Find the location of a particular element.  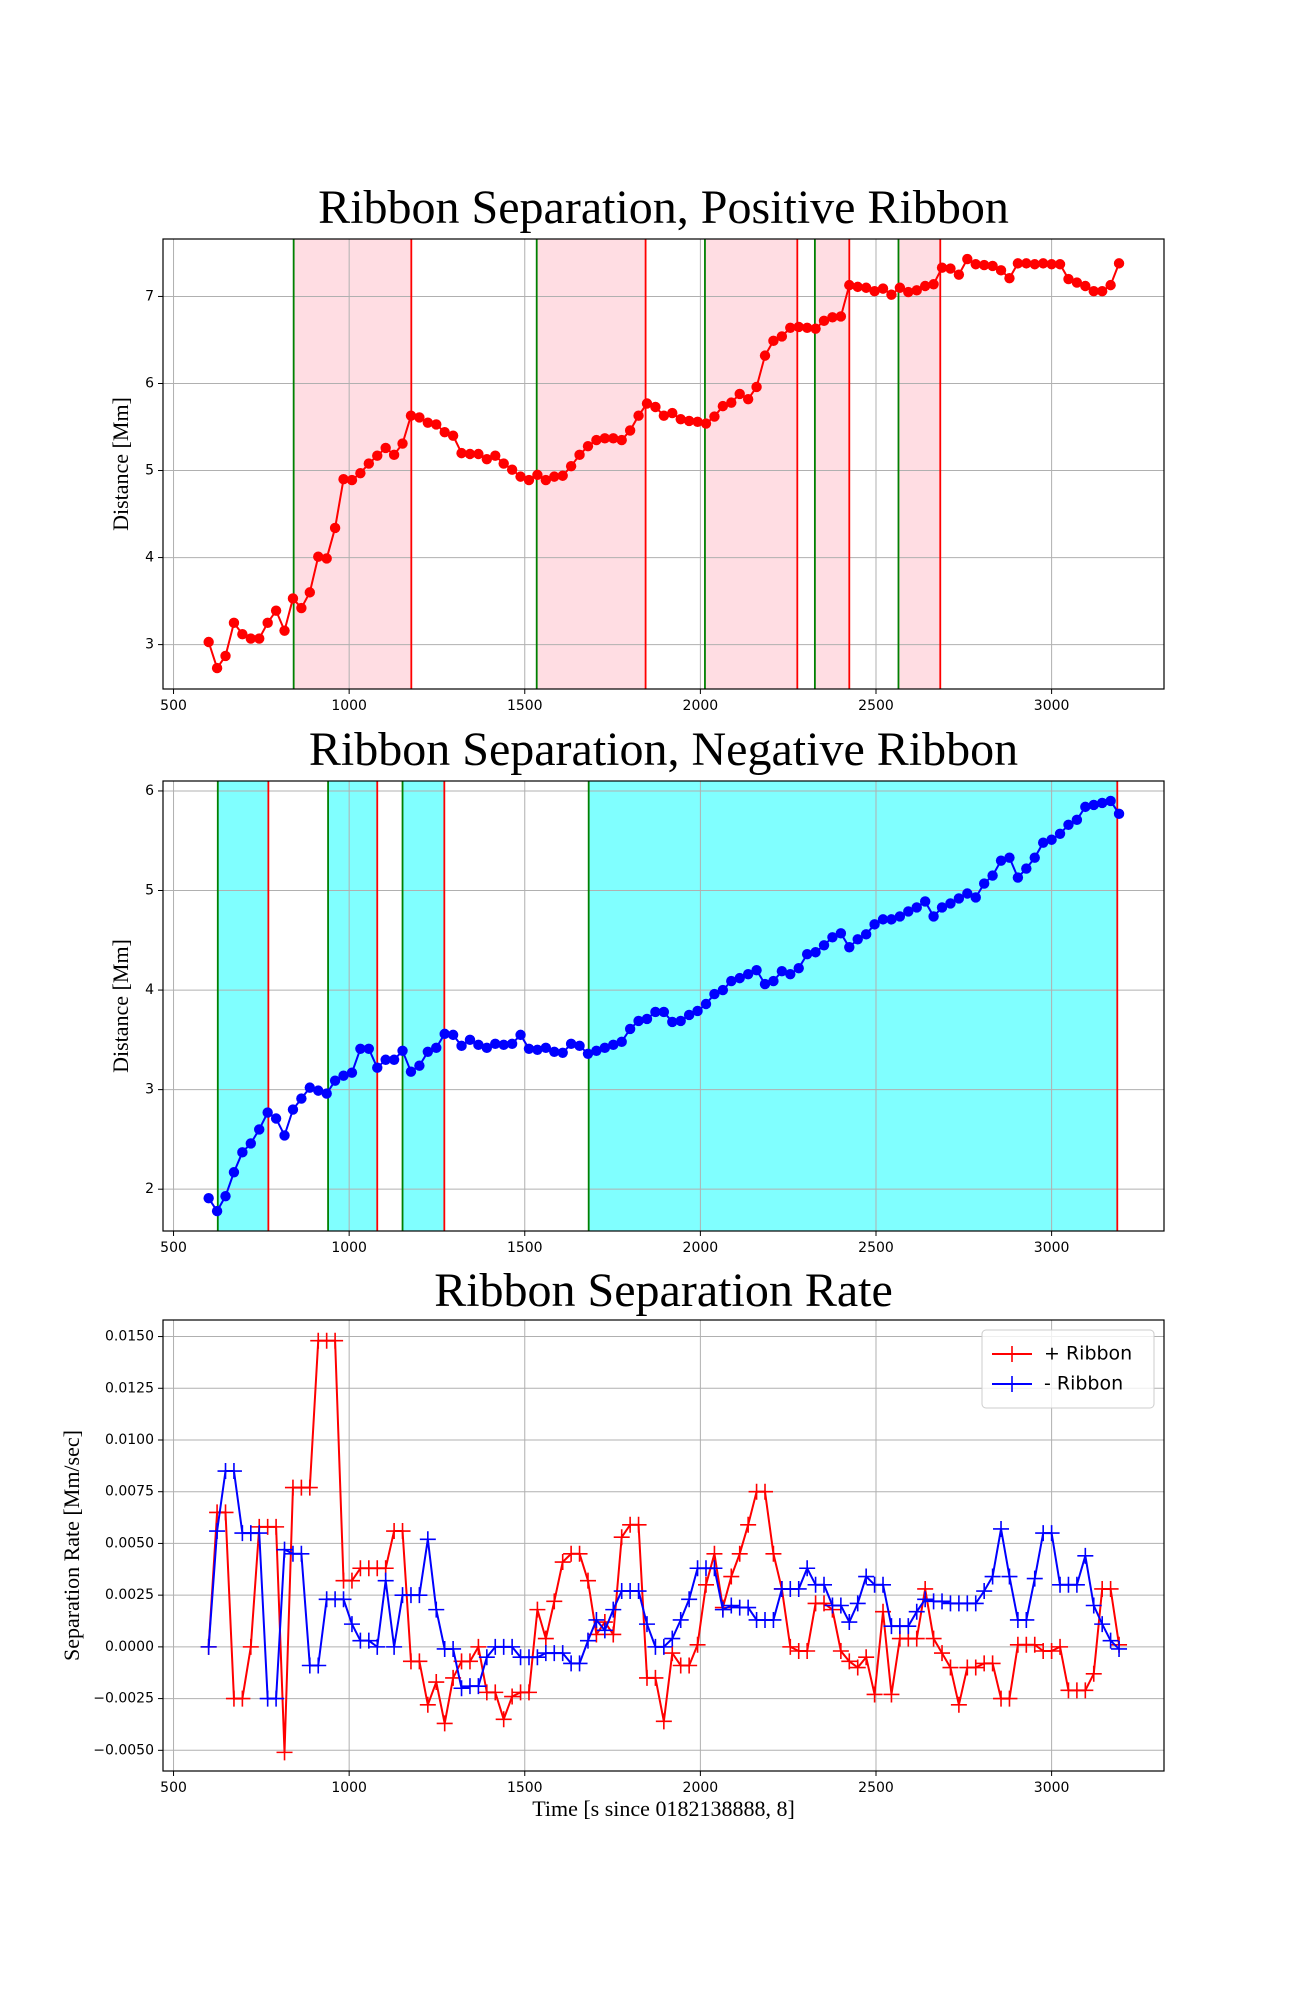

y-tick-label: 0.0050 is located at coordinates (129, 1543).